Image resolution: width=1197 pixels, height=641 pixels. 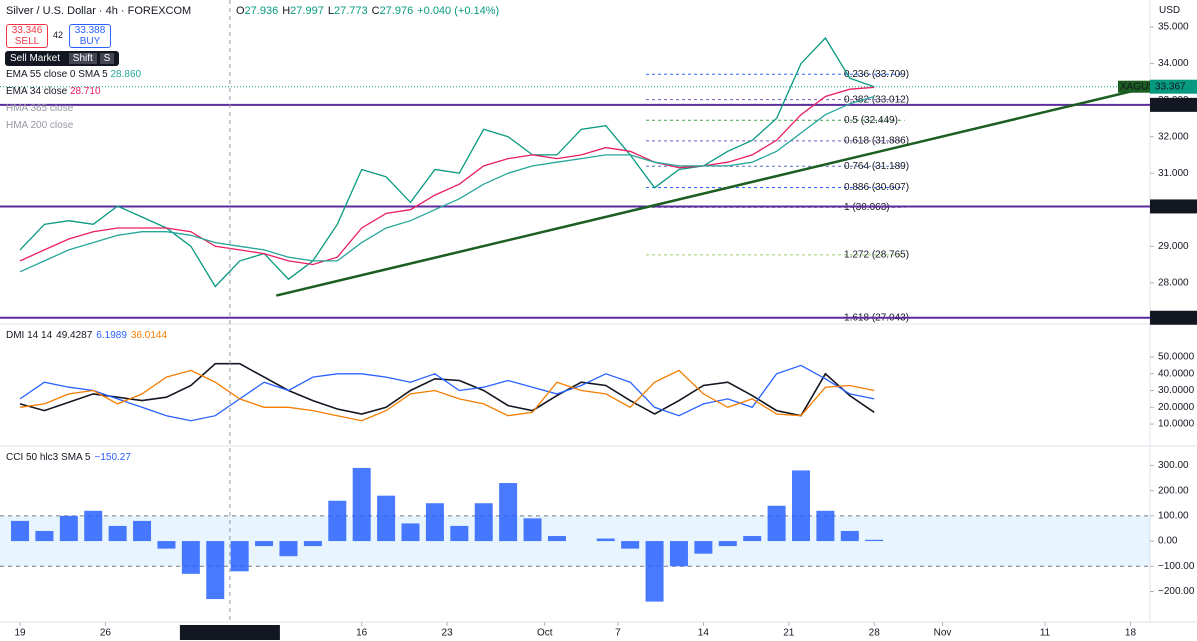 I want to click on ohlc-value: 27.997, so click(x=307, y=11).